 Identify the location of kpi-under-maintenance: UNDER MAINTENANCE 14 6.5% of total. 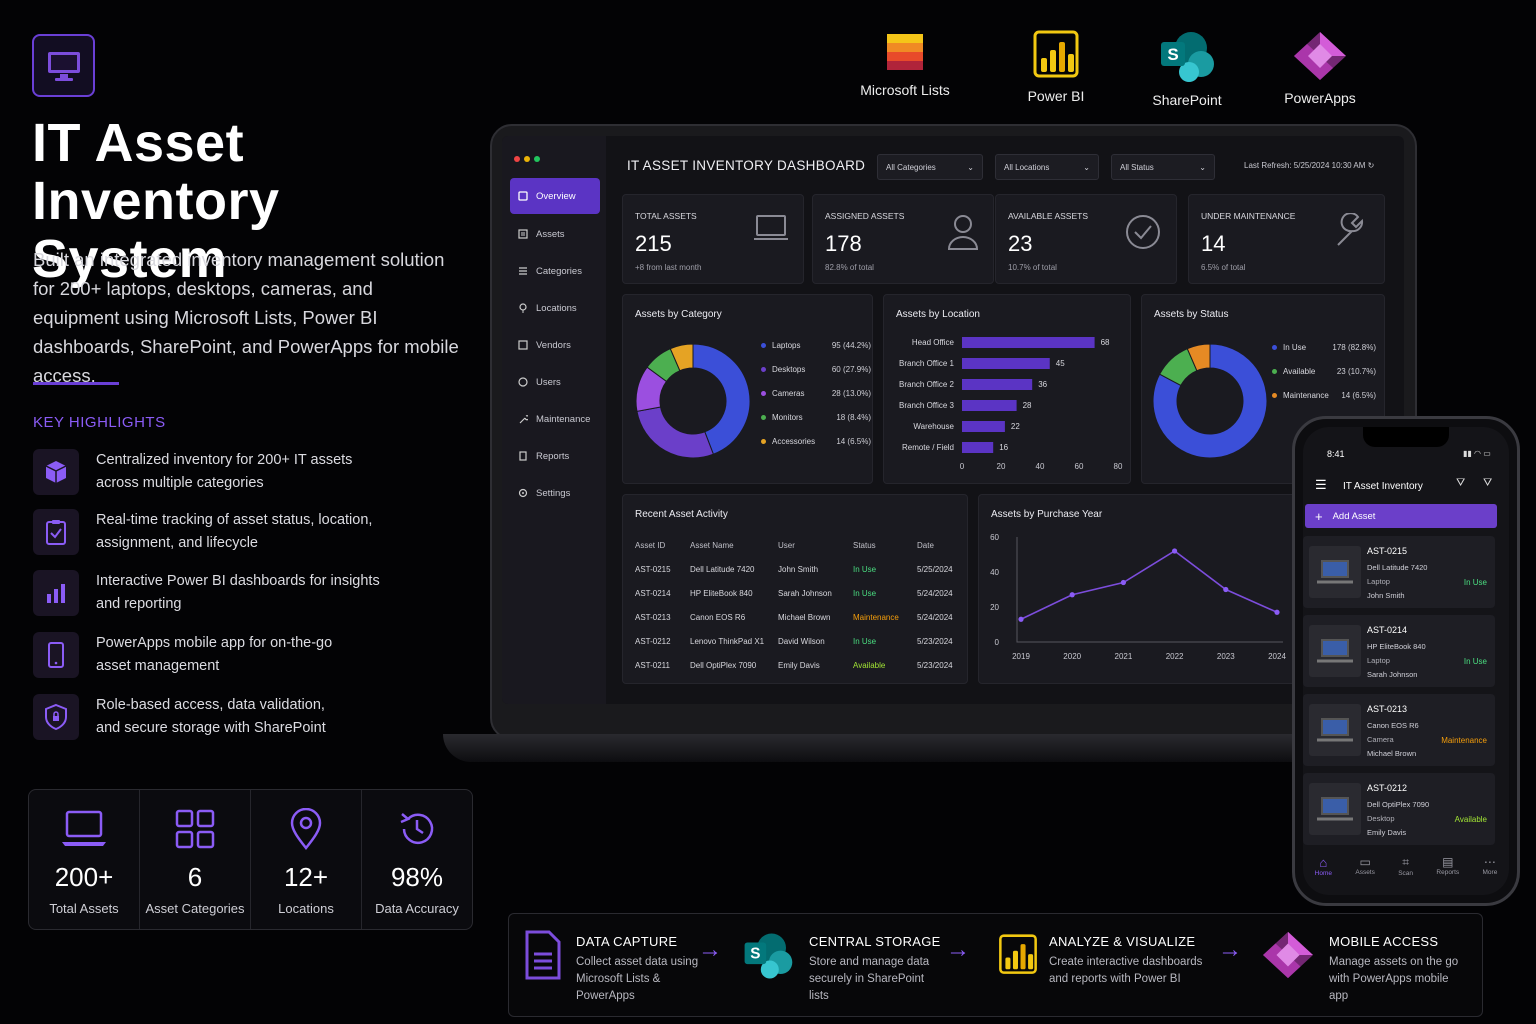
(1286, 239).